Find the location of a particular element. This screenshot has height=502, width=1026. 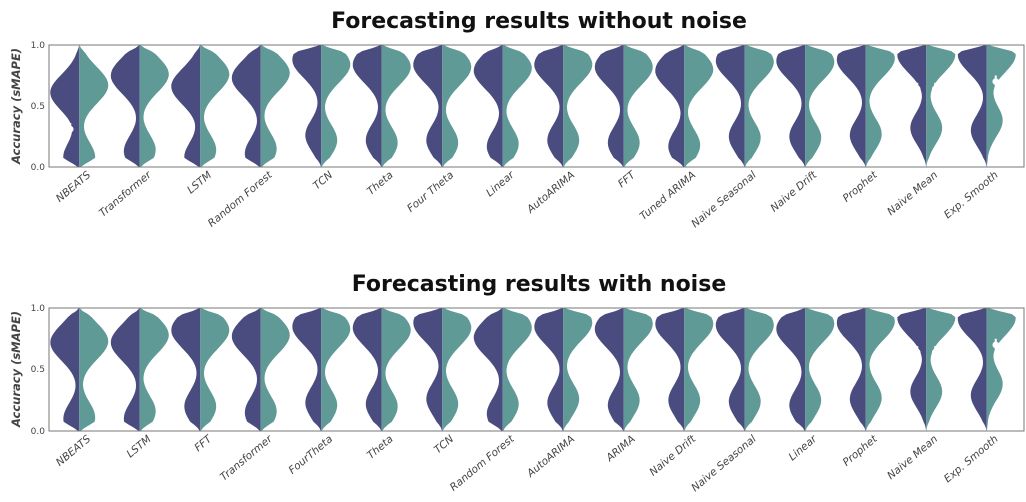

x-tick-label: Four Theta is located at coordinates (430, 192).